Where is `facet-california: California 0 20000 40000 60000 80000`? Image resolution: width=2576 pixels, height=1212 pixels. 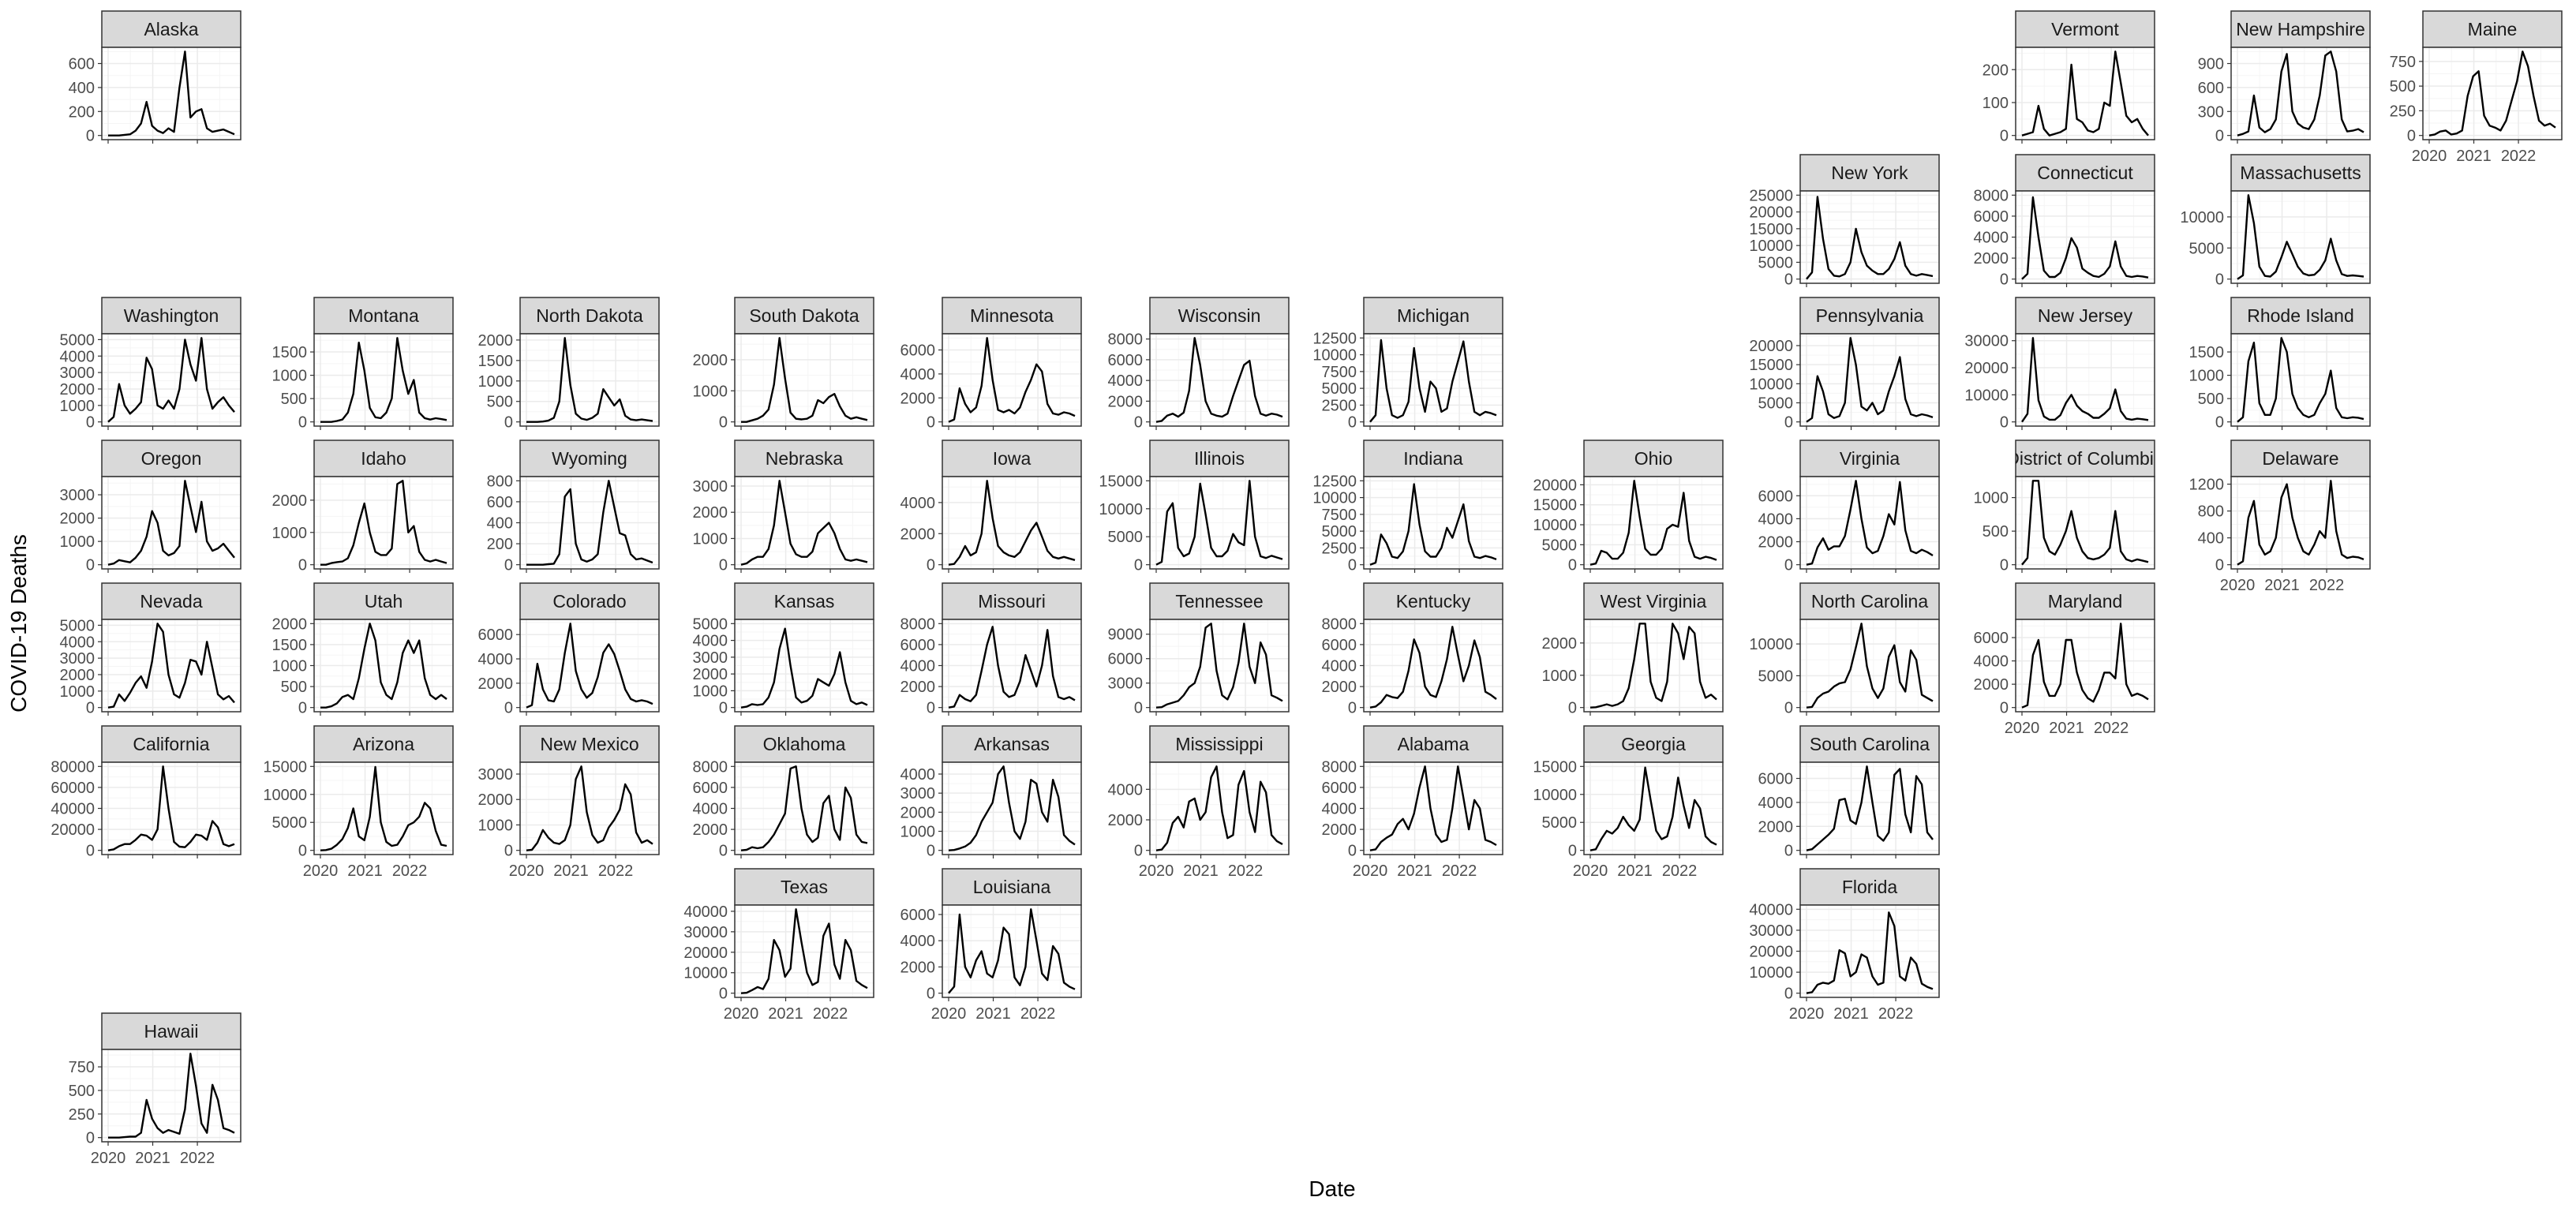
facet-california: California 0 20000 40000 60000 80000 is located at coordinates (146, 792).